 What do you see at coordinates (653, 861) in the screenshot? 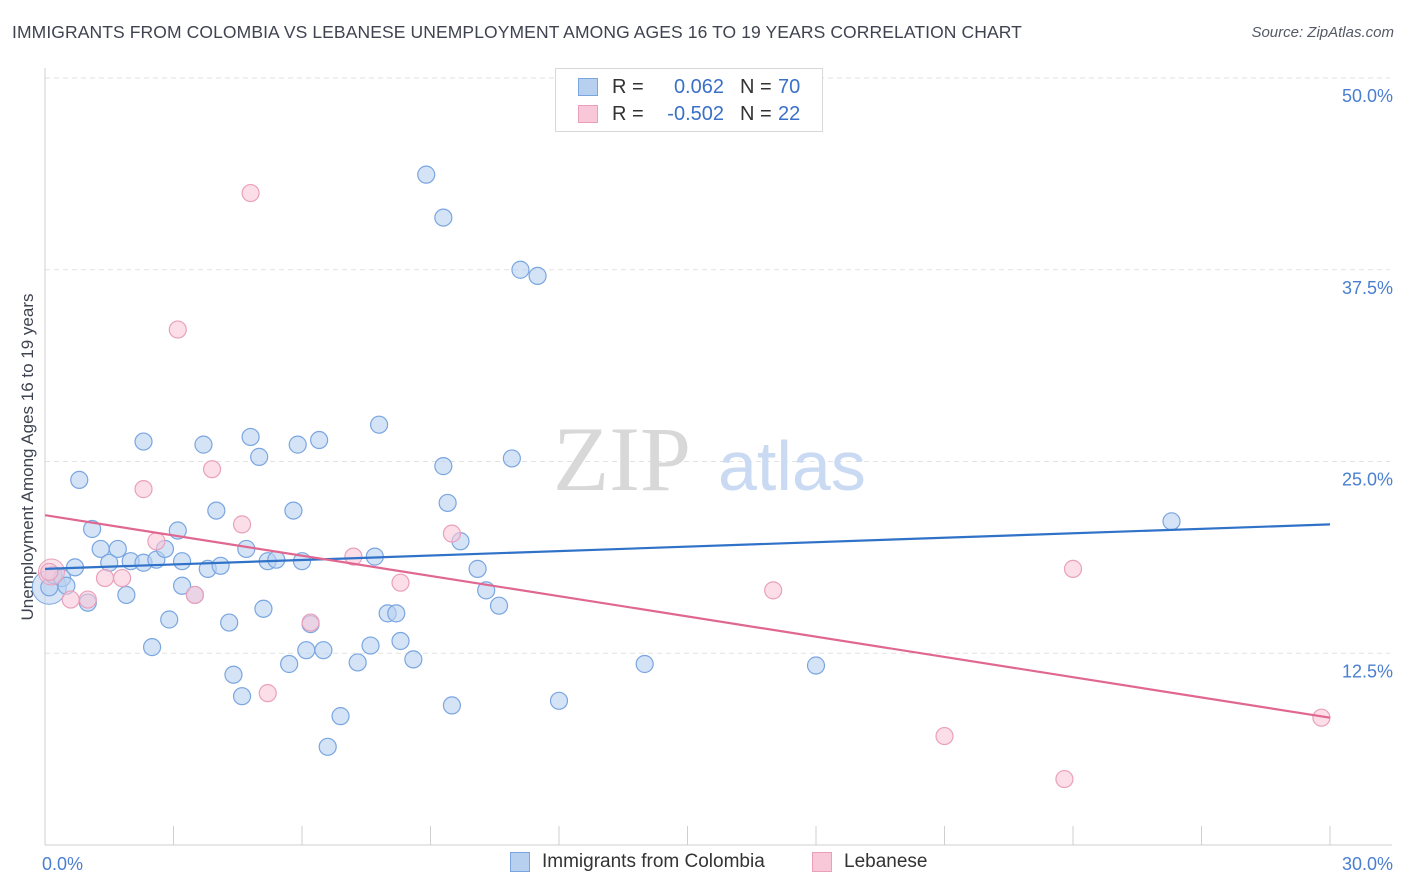
I see `colombia-legend-label: Immigrants from Colombia` at bounding box center [653, 861].